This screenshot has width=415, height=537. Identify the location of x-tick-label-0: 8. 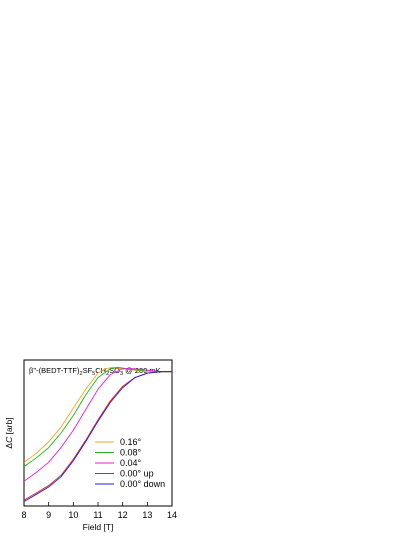
(23, 515).